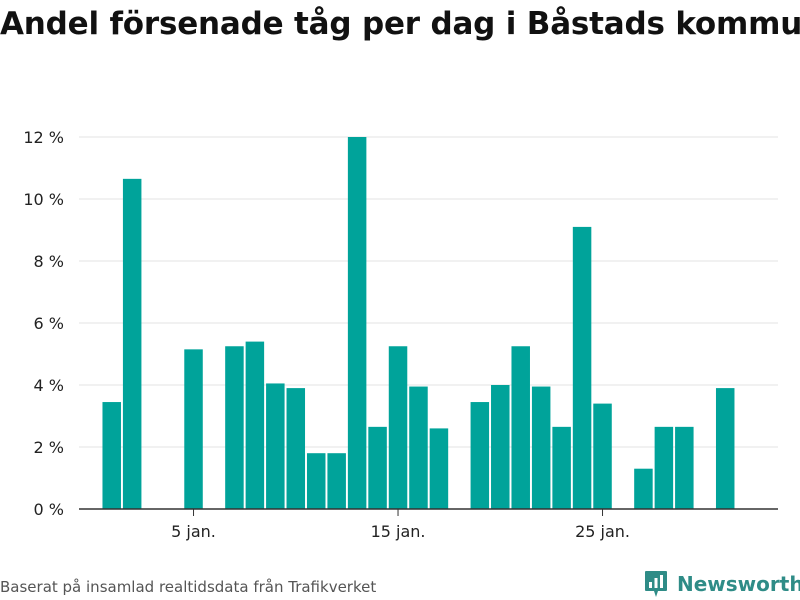 The image size is (800, 600). Describe the element at coordinates (49, 261) in the screenshot. I see `y-tick-label: 8 %` at that location.